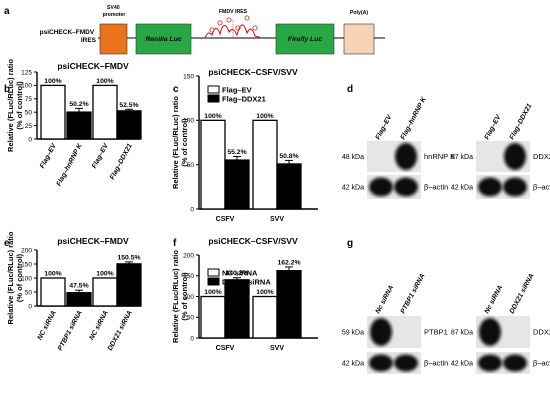 The width and height of the screenshot is (550, 411). What do you see at coordinates (105, 292) in the screenshot?
I see `bar-NC-siRNA` at bounding box center [105, 292].